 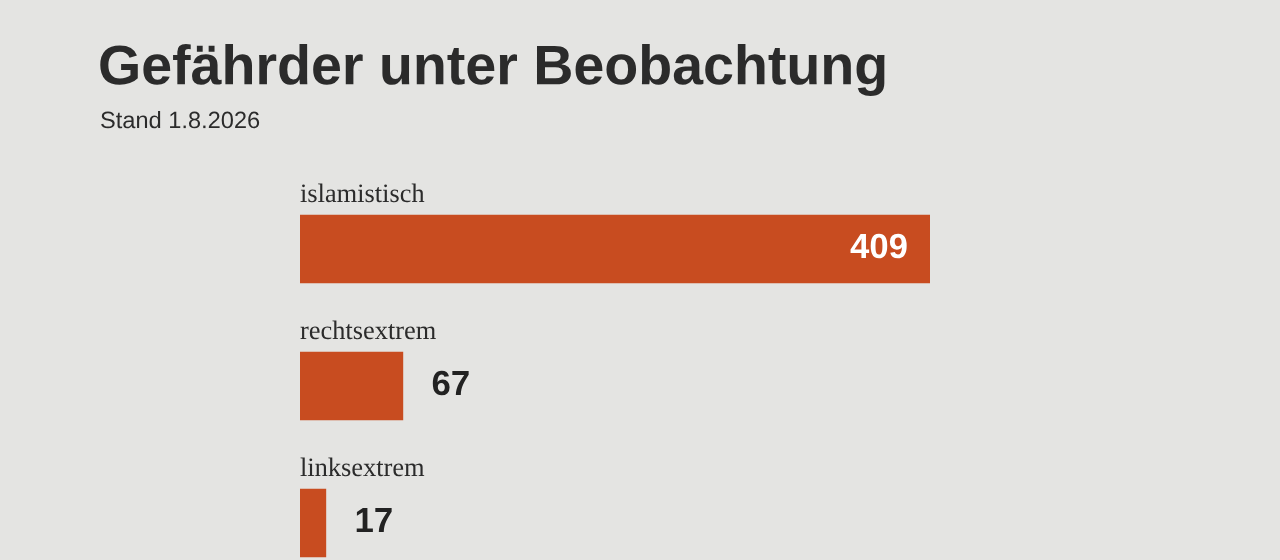 I want to click on y-tick-label: linksextrem, so click(x=362, y=467).